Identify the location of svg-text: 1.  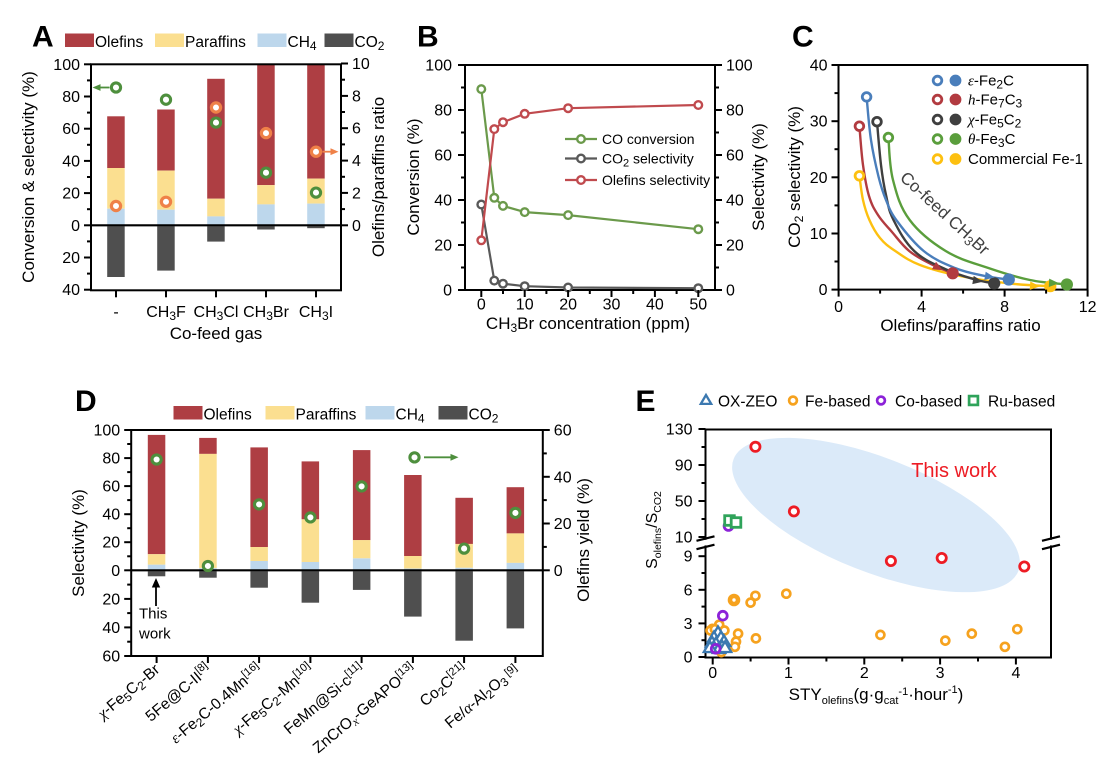
(788, 673).